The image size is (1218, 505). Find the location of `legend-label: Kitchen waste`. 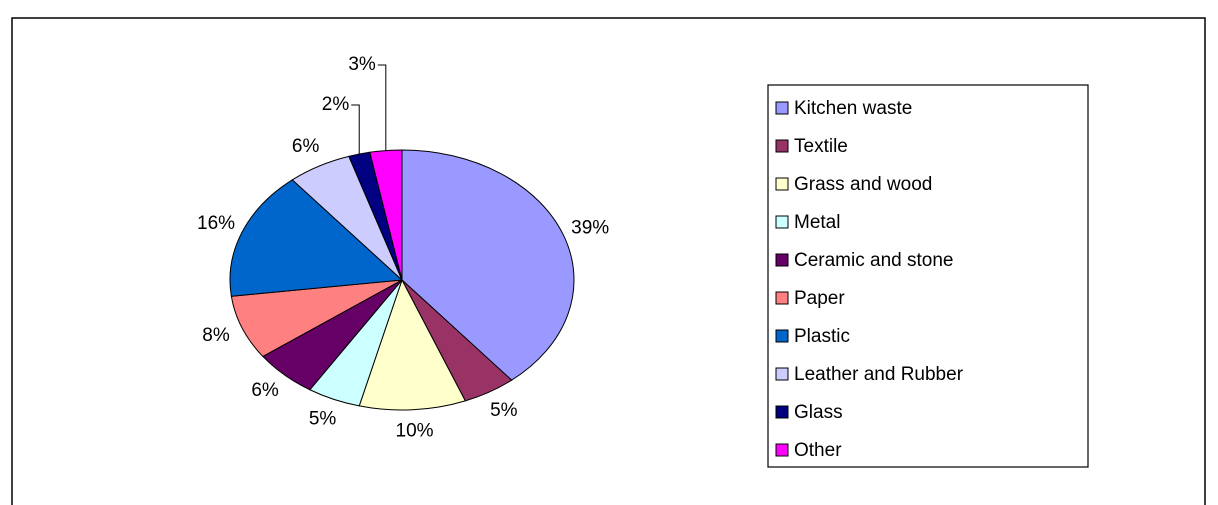

legend-label: Kitchen waste is located at coordinates (853, 108).